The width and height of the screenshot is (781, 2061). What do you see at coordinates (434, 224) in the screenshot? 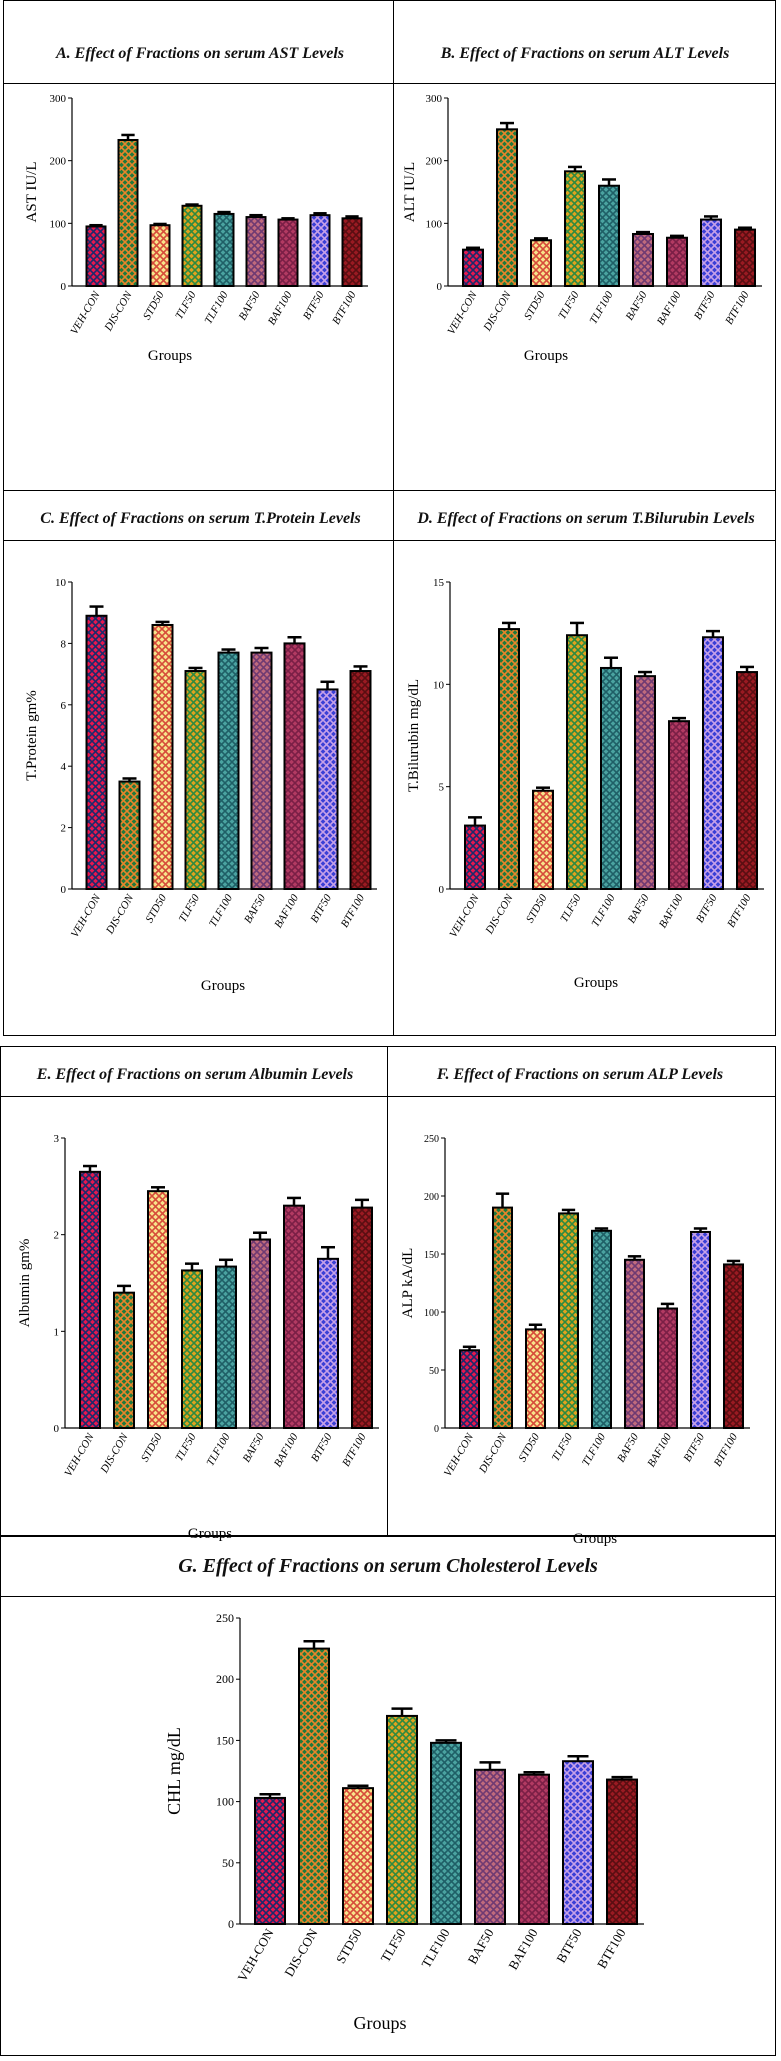
I see `y-tick-label: 100` at bounding box center [434, 224].